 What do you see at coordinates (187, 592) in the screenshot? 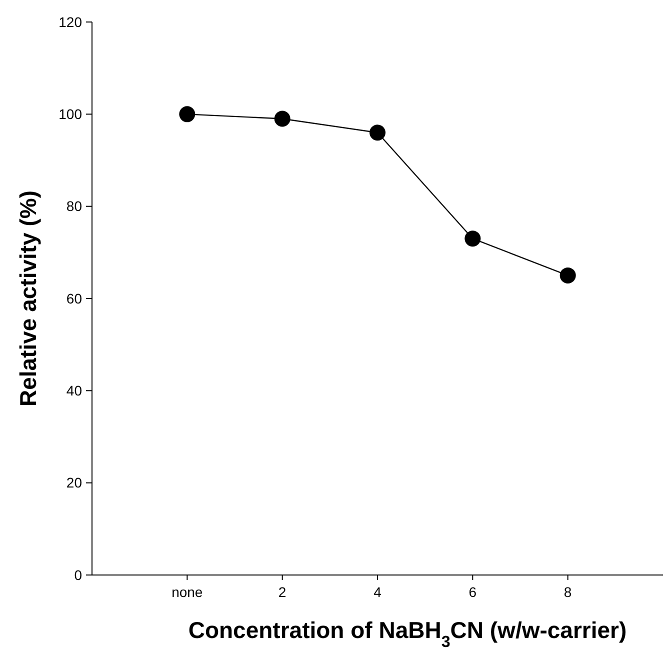
I see `x-tick-label: none` at bounding box center [187, 592].